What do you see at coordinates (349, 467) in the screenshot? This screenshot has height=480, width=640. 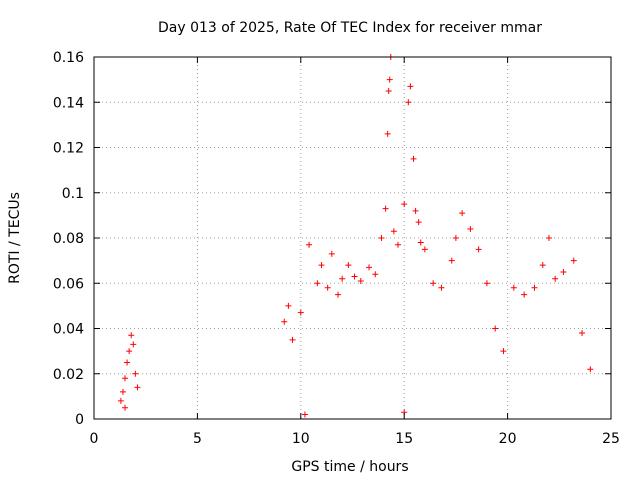 I see `x-axis-label: GPS time / hours` at bounding box center [349, 467].